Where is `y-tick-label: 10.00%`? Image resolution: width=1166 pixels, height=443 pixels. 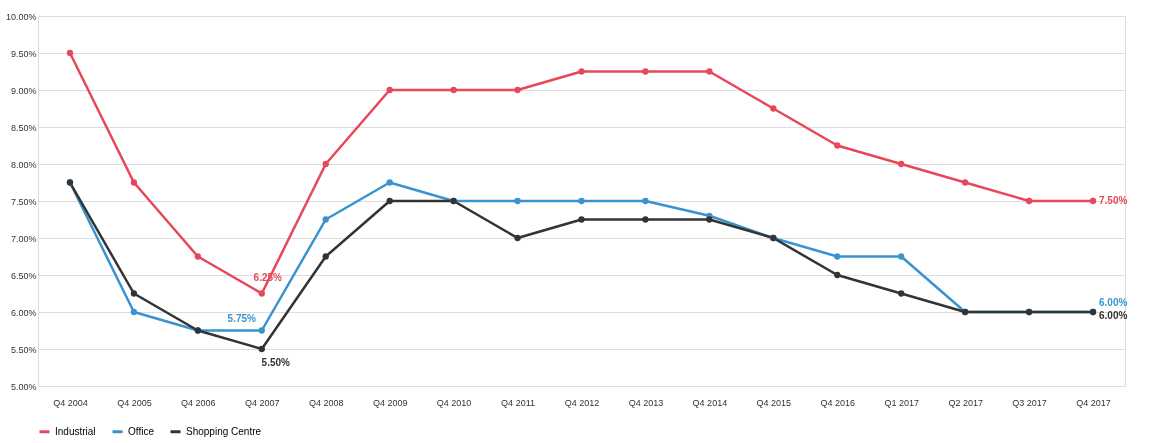
y-tick-label: 10.00% is located at coordinates (21, 16).